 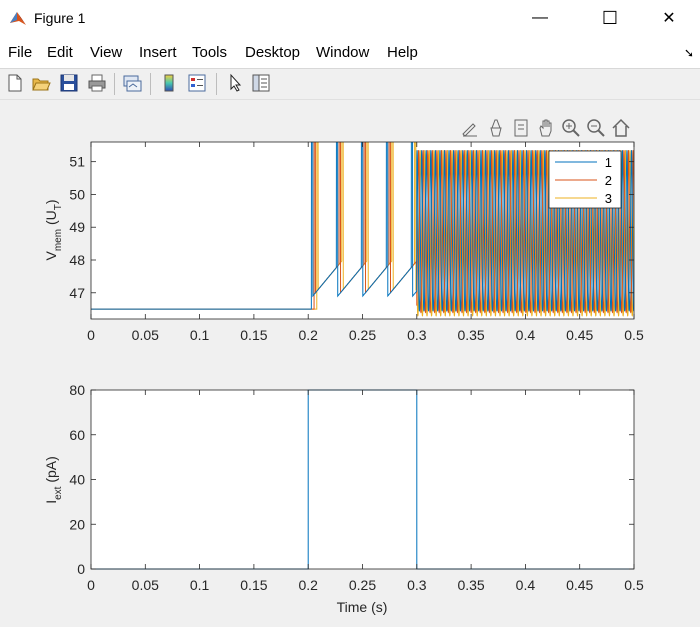 I want to click on print-icon, so click(x=97, y=83).